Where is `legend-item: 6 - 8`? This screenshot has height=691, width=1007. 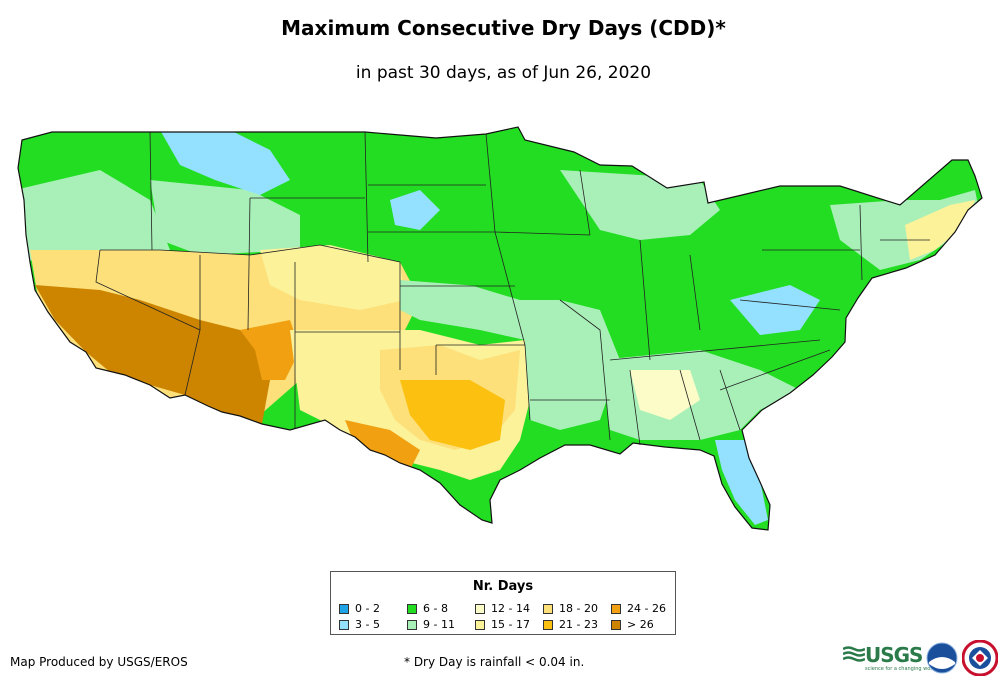 legend-item: 6 - 8 is located at coordinates (427, 608).